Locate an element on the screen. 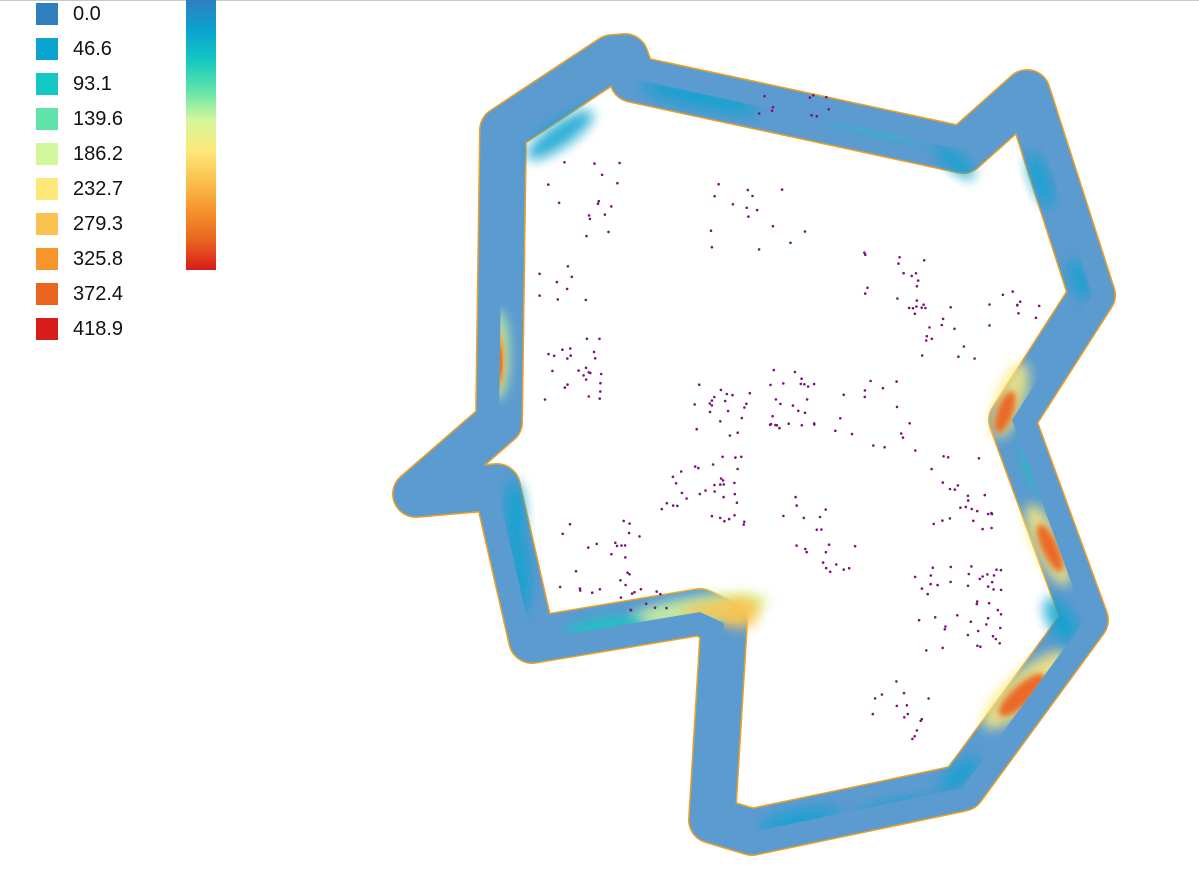 The image size is (1199, 873). legend-item: 46.6 is located at coordinates (116, 49).